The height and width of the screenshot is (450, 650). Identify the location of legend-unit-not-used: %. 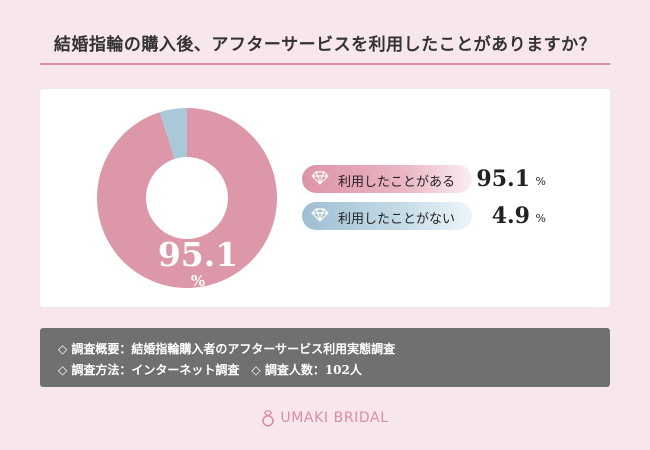
(540, 218).